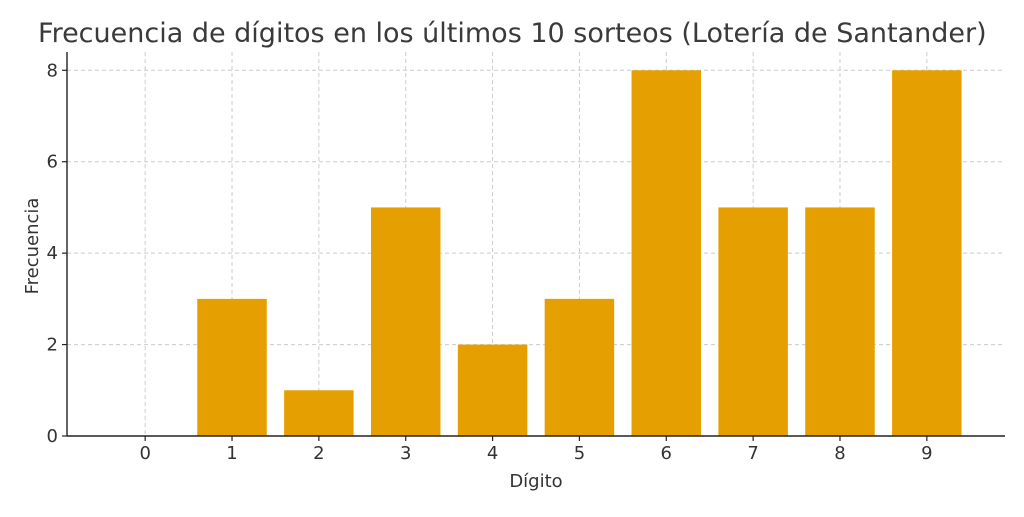 This screenshot has height=517, width=1024. I want to click on y-tick-label-4: 8, so click(52, 70).